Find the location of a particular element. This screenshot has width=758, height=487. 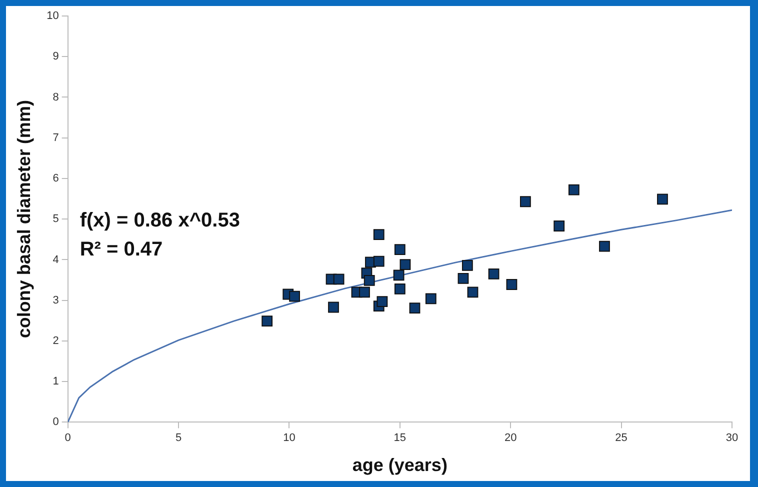

y-tick-label: 6 is located at coordinates (55, 178).